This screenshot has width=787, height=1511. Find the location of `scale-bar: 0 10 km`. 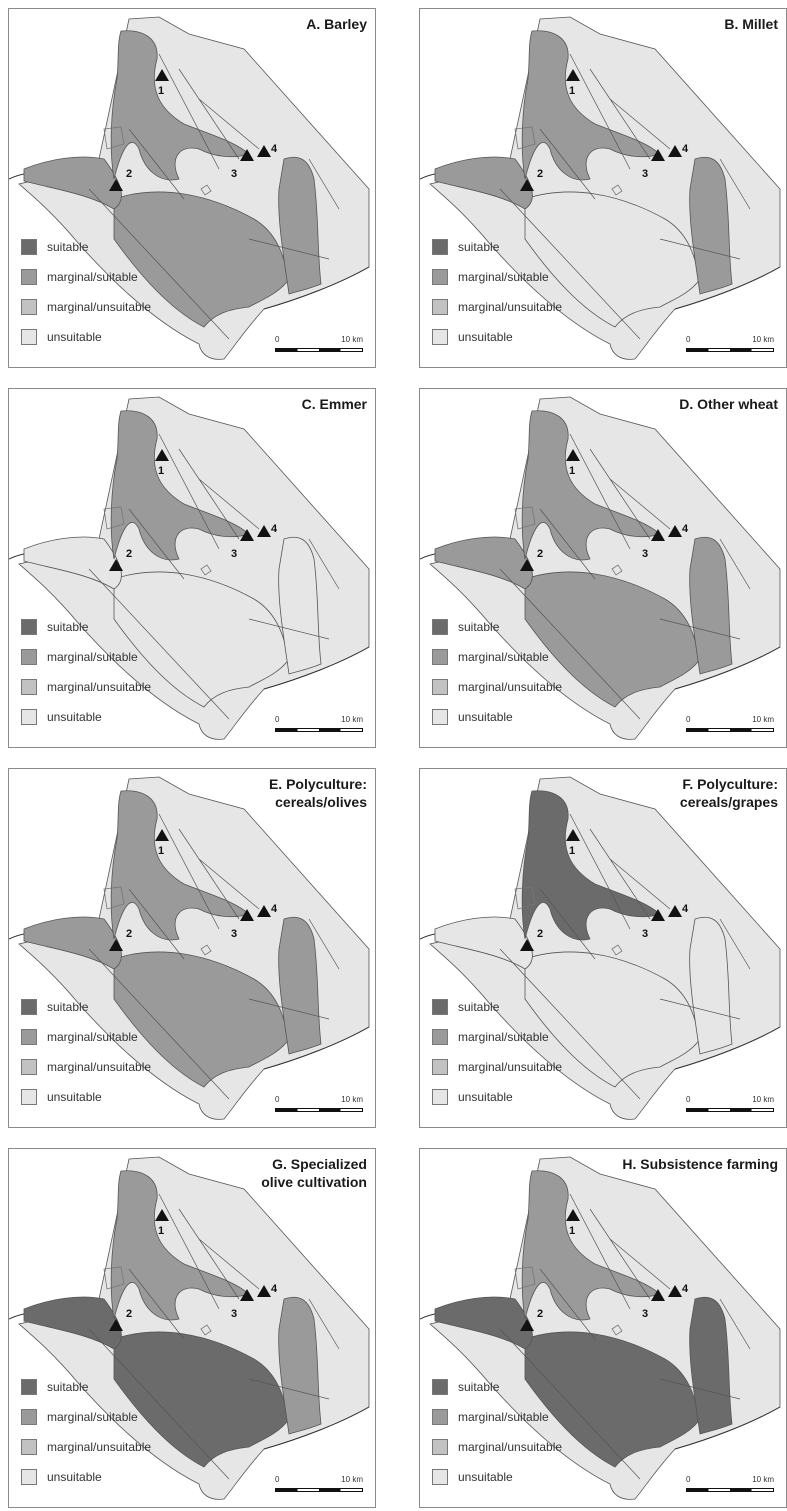

scale-bar: 0 10 km is located at coordinates (319, 1486).